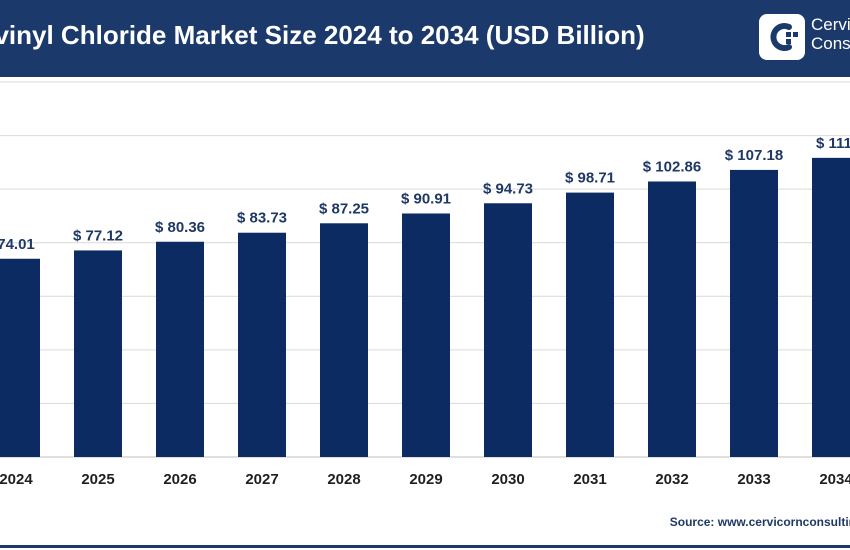  What do you see at coordinates (425, 546) in the screenshot?
I see `footer-divider` at bounding box center [425, 546].